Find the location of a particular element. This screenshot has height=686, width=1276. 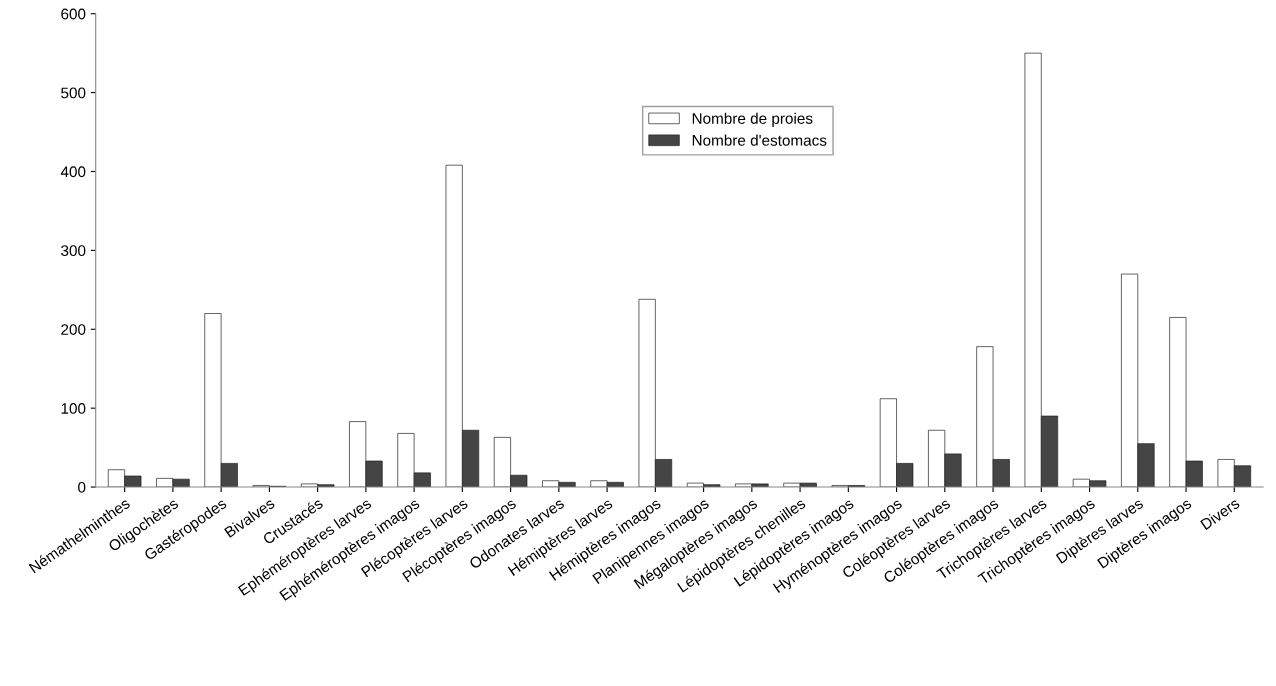

y-tick-label: 600 is located at coordinates (73, 14).